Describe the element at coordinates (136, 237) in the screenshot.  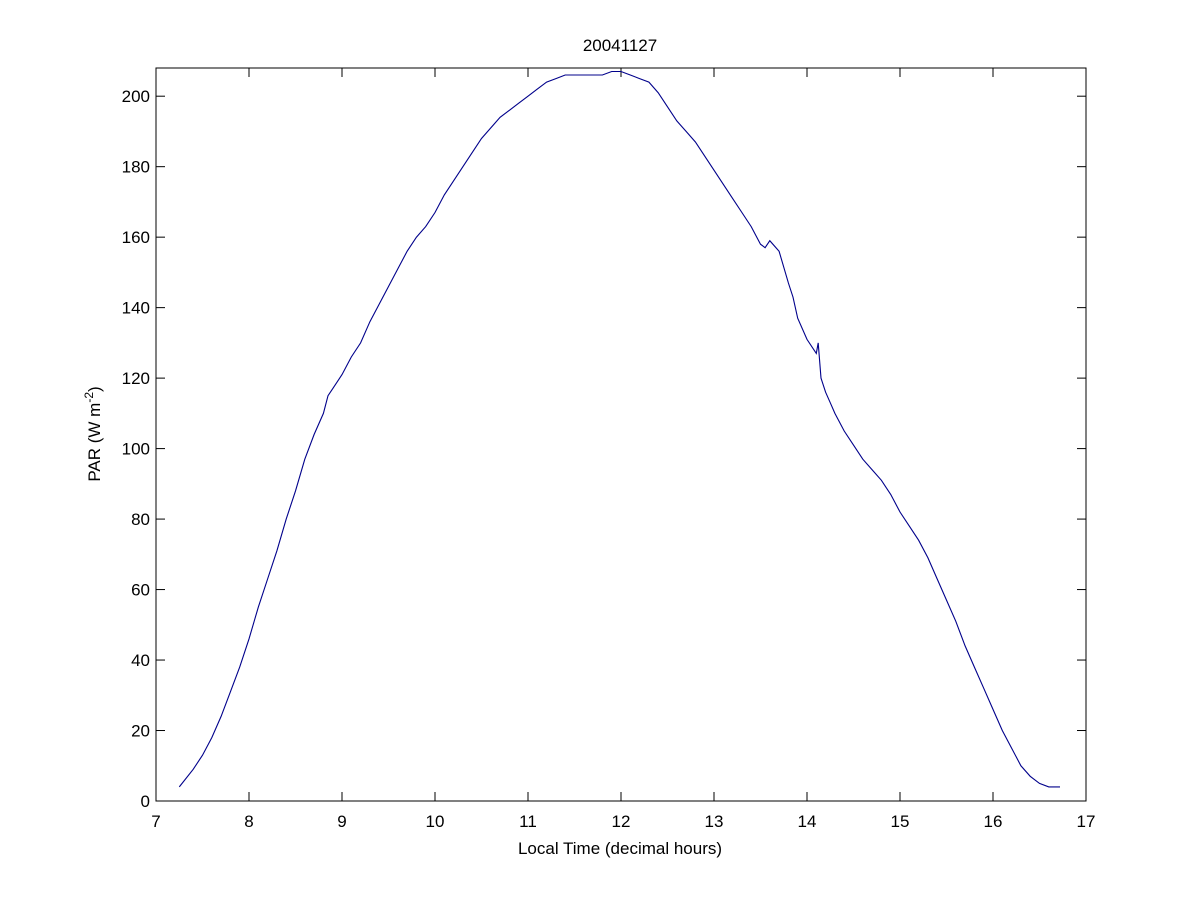
I see `y-tick-label: 160` at that location.